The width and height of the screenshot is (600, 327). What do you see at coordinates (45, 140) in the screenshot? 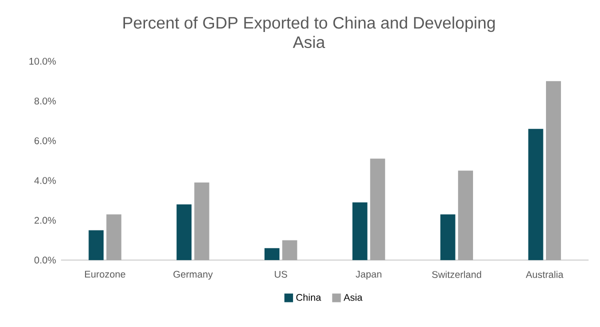
I see `y-tick-label: 6.0%` at bounding box center [45, 140].